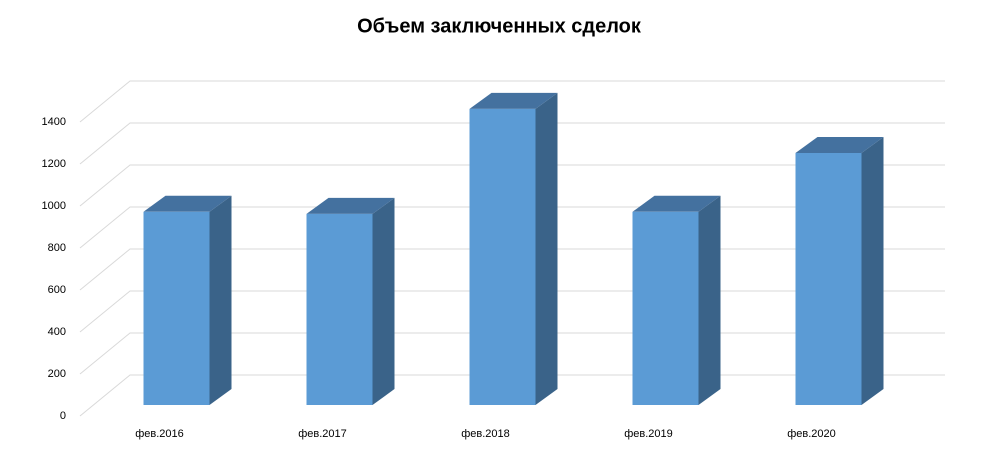 The width and height of the screenshot is (998, 452). Describe the element at coordinates (54, 206) in the screenshot. I see `y-tick-label: 1000` at that location.